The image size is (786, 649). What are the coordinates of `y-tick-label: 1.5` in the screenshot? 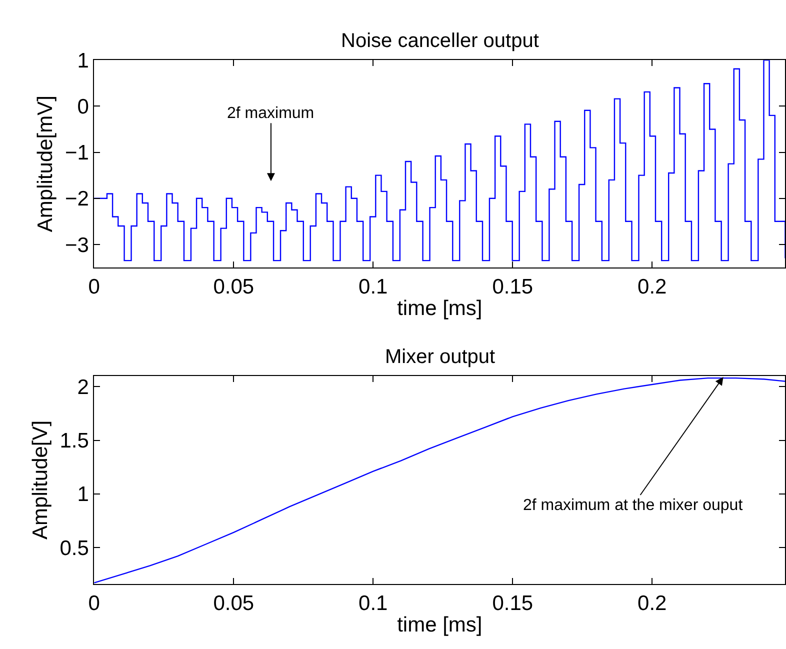 It's located at (74, 441).